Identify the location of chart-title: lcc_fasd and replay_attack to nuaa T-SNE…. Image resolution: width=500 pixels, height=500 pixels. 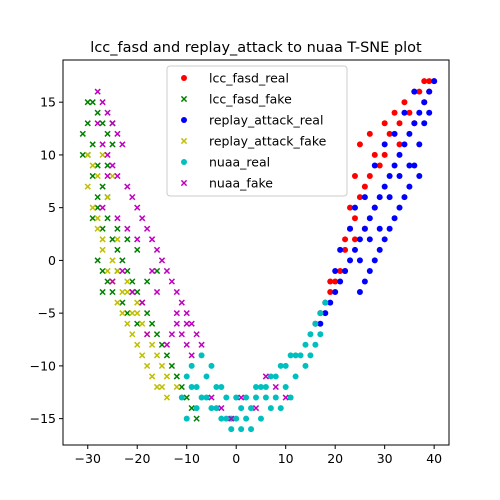
(256, 48).